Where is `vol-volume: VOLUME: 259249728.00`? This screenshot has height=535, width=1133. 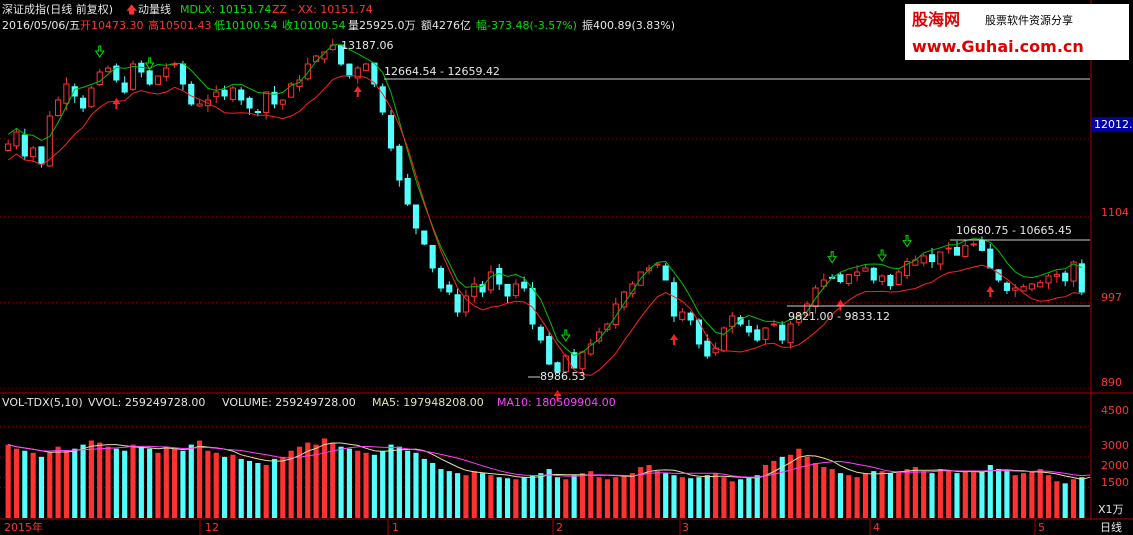
vol-volume: VOLUME: 259249728.00 is located at coordinates (289, 402).